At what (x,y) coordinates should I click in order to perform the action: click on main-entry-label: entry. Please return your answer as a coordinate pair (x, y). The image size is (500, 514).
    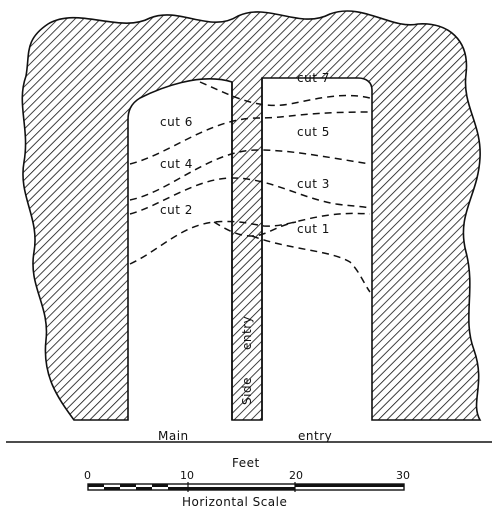
    Looking at the image, I should click on (315, 436).